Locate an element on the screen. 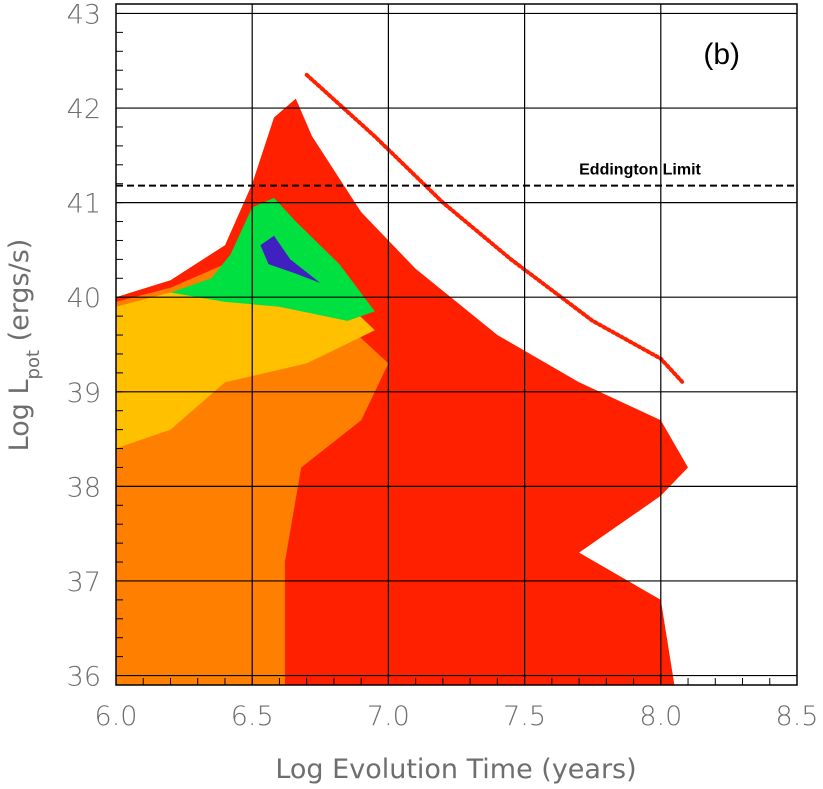 The height and width of the screenshot is (789, 823). x-tick-label-1: 6.5 is located at coordinates (252, 716).